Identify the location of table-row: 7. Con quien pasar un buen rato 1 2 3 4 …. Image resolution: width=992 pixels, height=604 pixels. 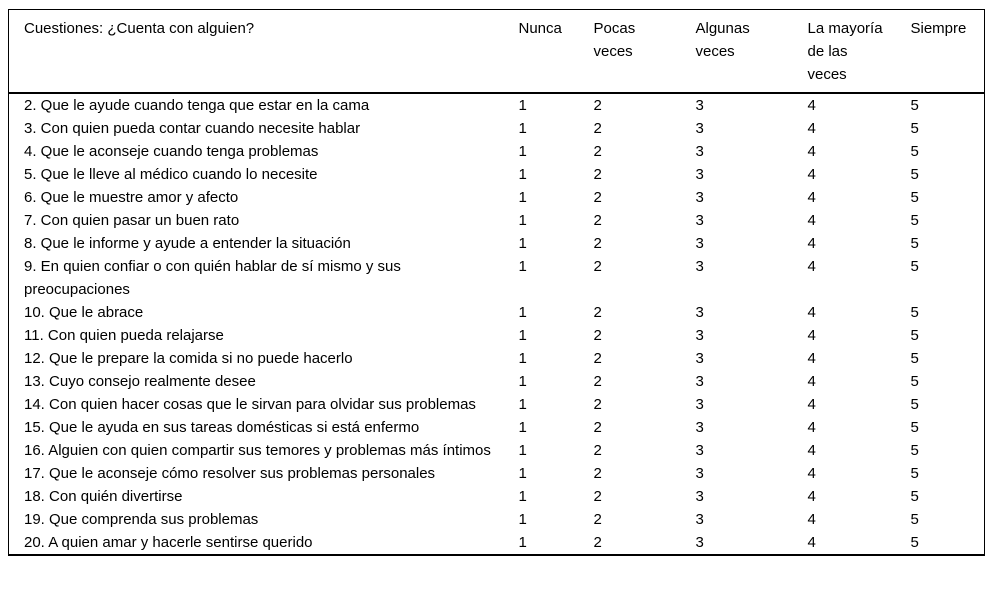
(497, 220).